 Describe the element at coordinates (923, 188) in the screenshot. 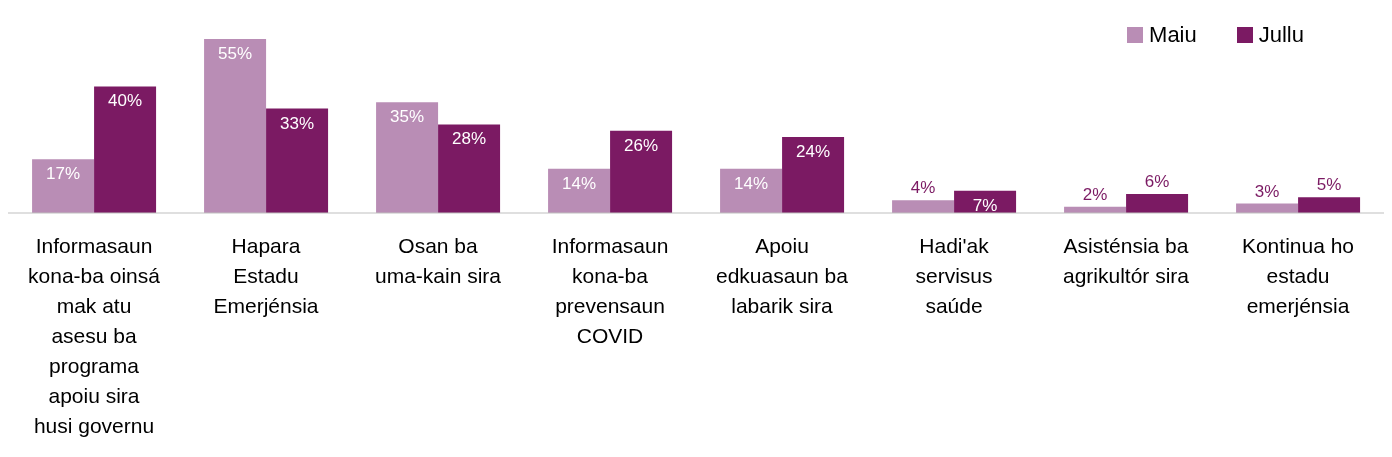

I see `data-label: 4%` at that location.